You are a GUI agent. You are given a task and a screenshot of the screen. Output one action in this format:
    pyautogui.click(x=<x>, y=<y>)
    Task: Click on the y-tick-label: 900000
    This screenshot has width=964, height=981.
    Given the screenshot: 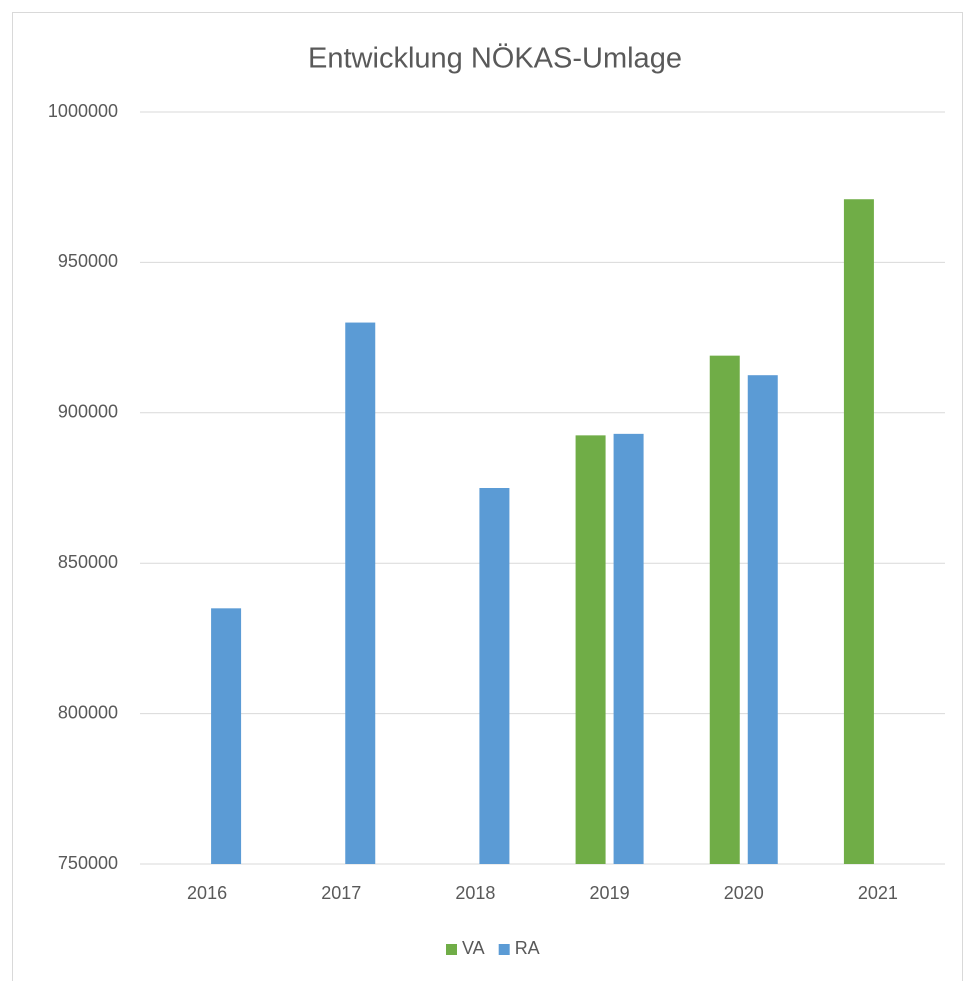 What is the action you would take?
    pyautogui.click(x=88, y=412)
    